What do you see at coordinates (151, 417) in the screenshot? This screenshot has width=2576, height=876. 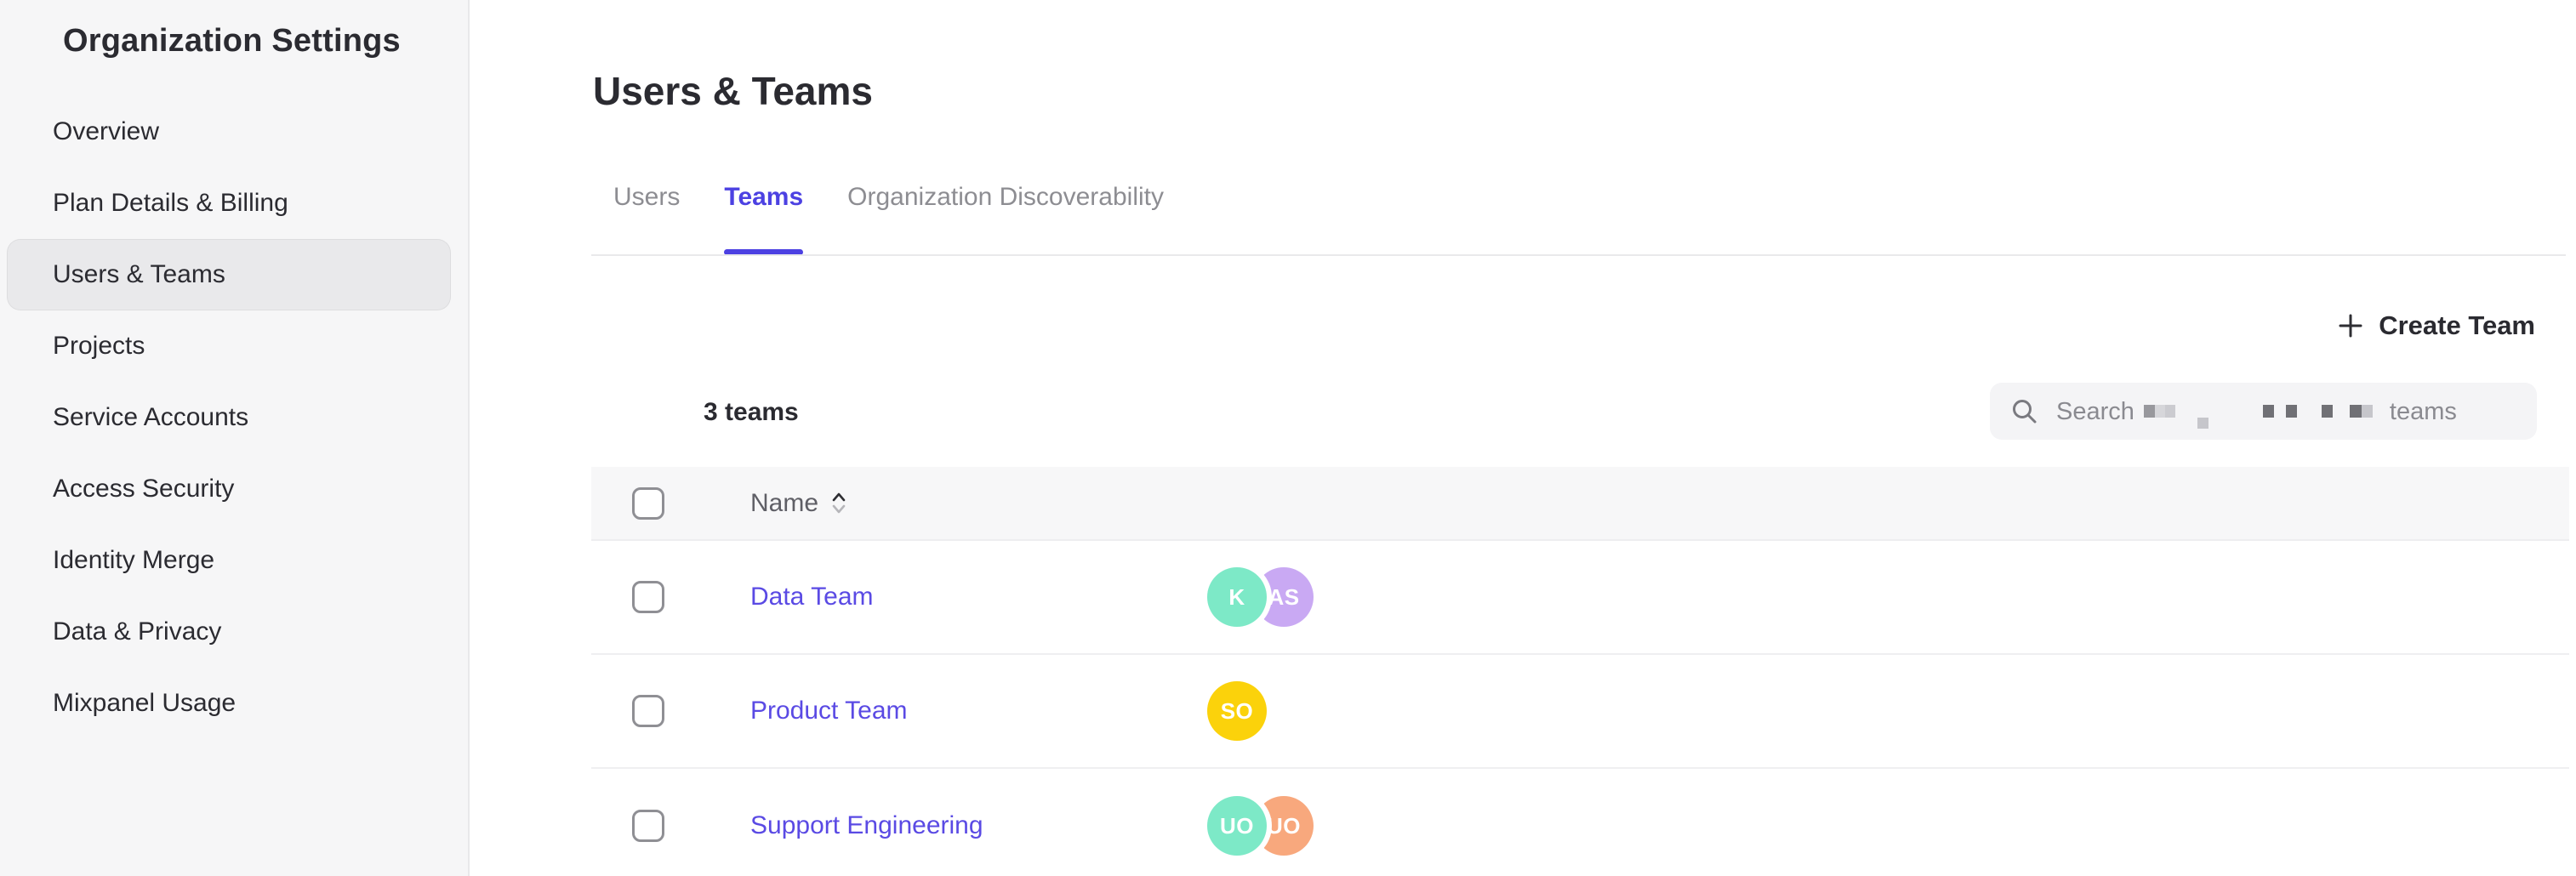 I see `sidebar-item-service-accounts: Service Accounts` at bounding box center [151, 417].